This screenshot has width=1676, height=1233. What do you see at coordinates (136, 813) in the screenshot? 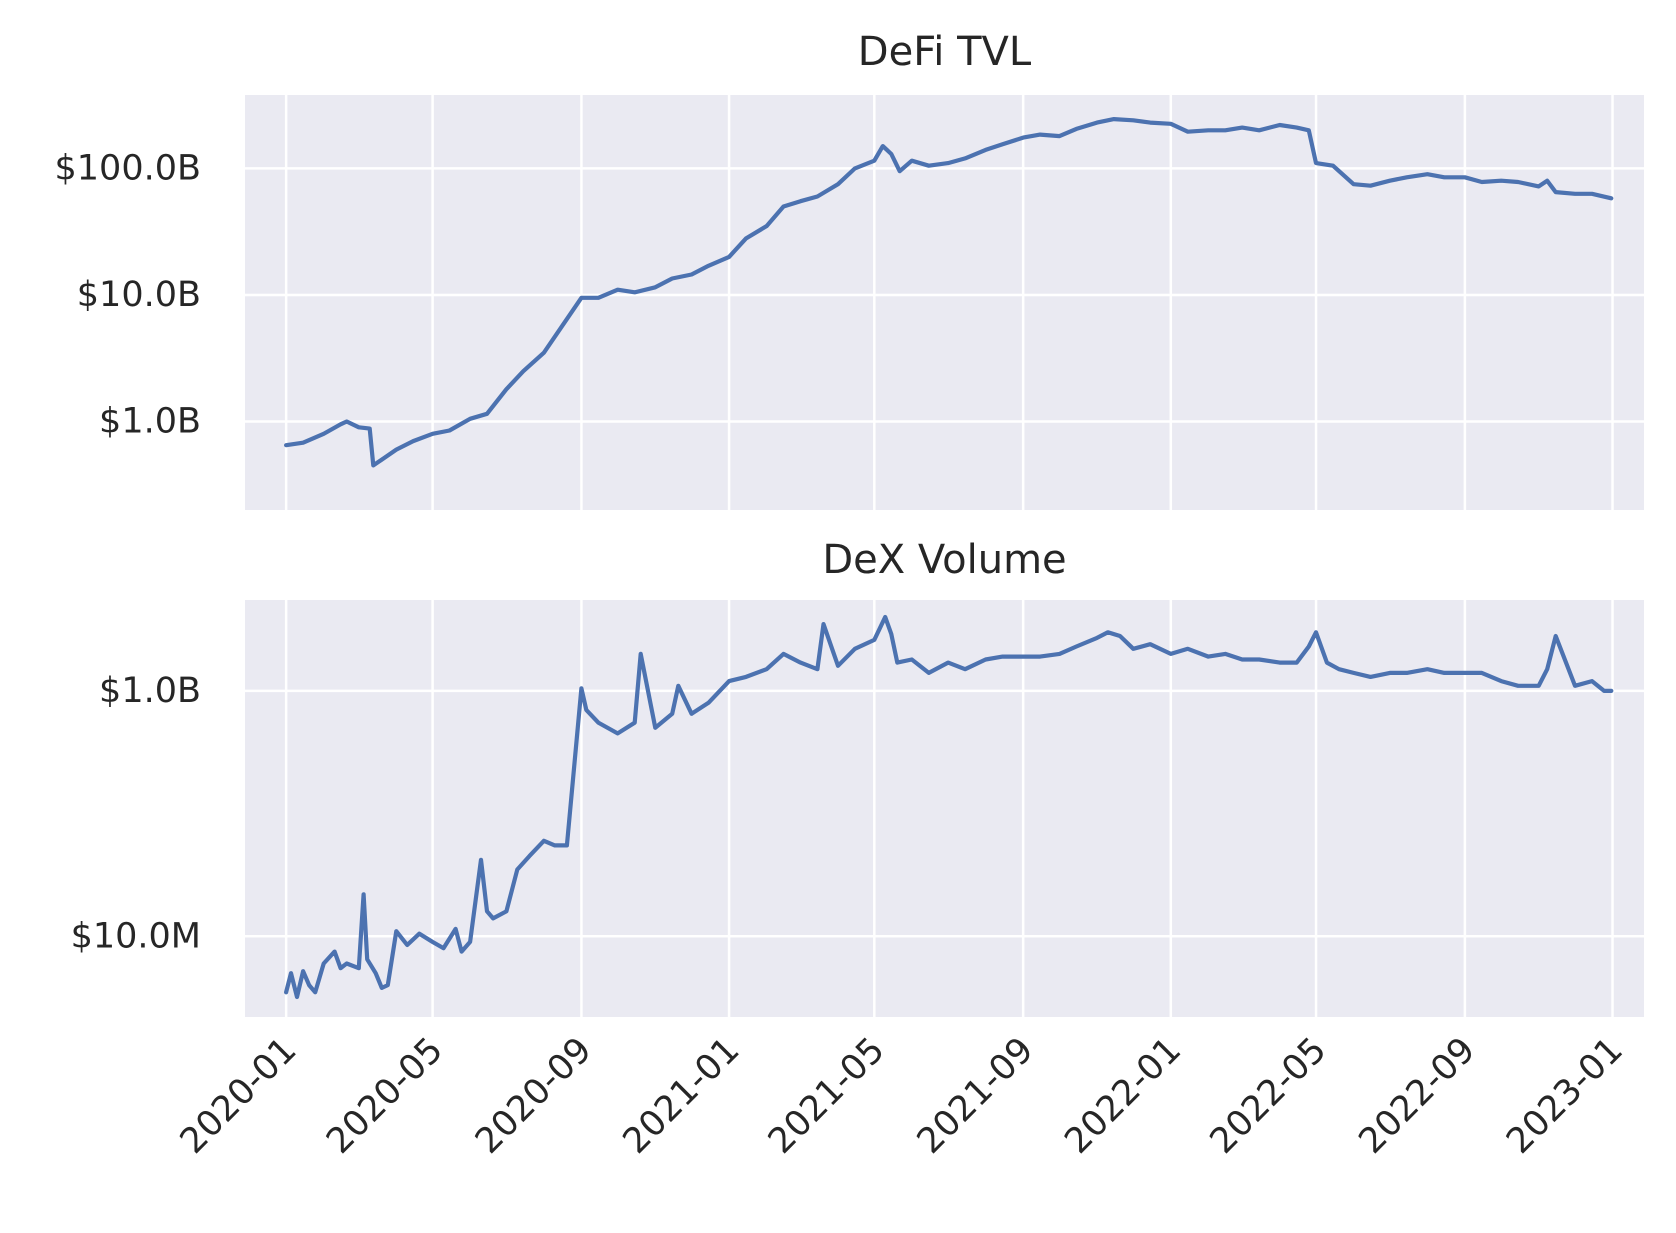
I see `dex-y-tick-labels: $10.0M $1.0B` at bounding box center [136, 813].